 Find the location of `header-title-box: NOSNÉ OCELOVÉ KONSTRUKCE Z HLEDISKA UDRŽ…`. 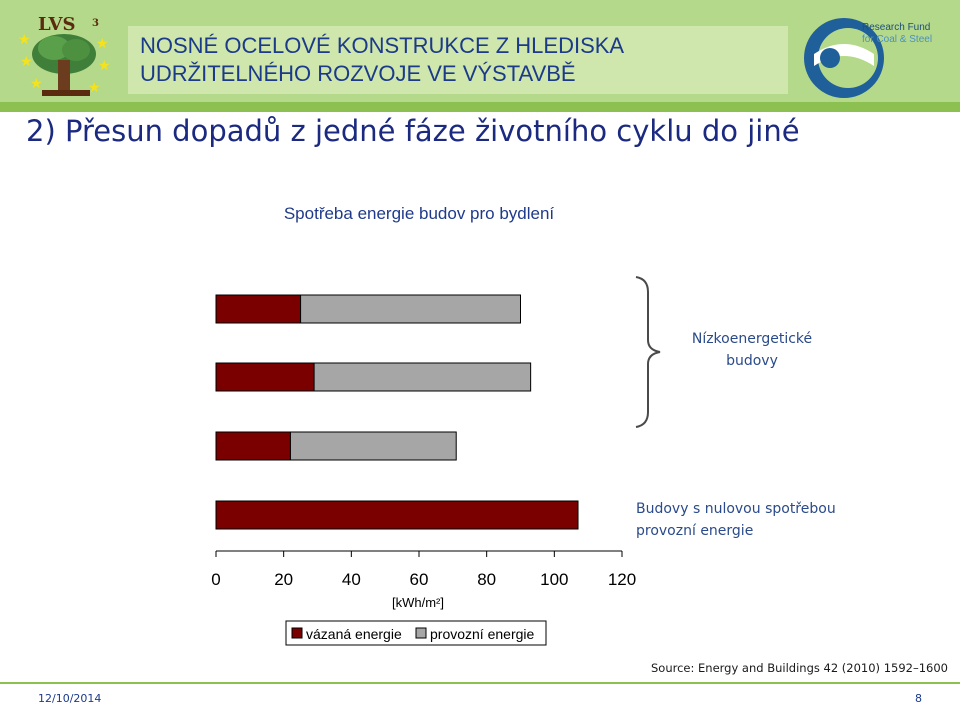

header-title-box: NOSNÉ OCELOVÉ KONSTRUKCE Z HLEDISKA UDRŽ… is located at coordinates (458, 60).